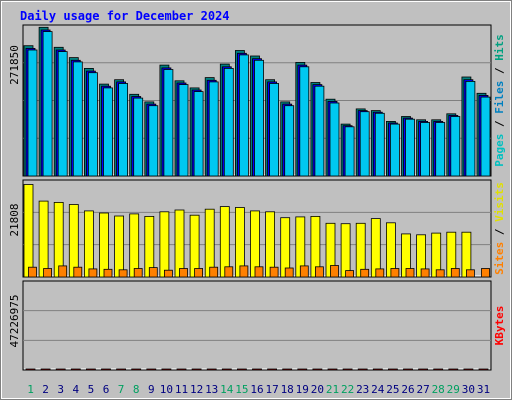 This screenshot has width=512, height=400. Describe the element at coordinates (274, 272) in the screenshot. I see `bar-visits-sites-s1-d17` at that location.